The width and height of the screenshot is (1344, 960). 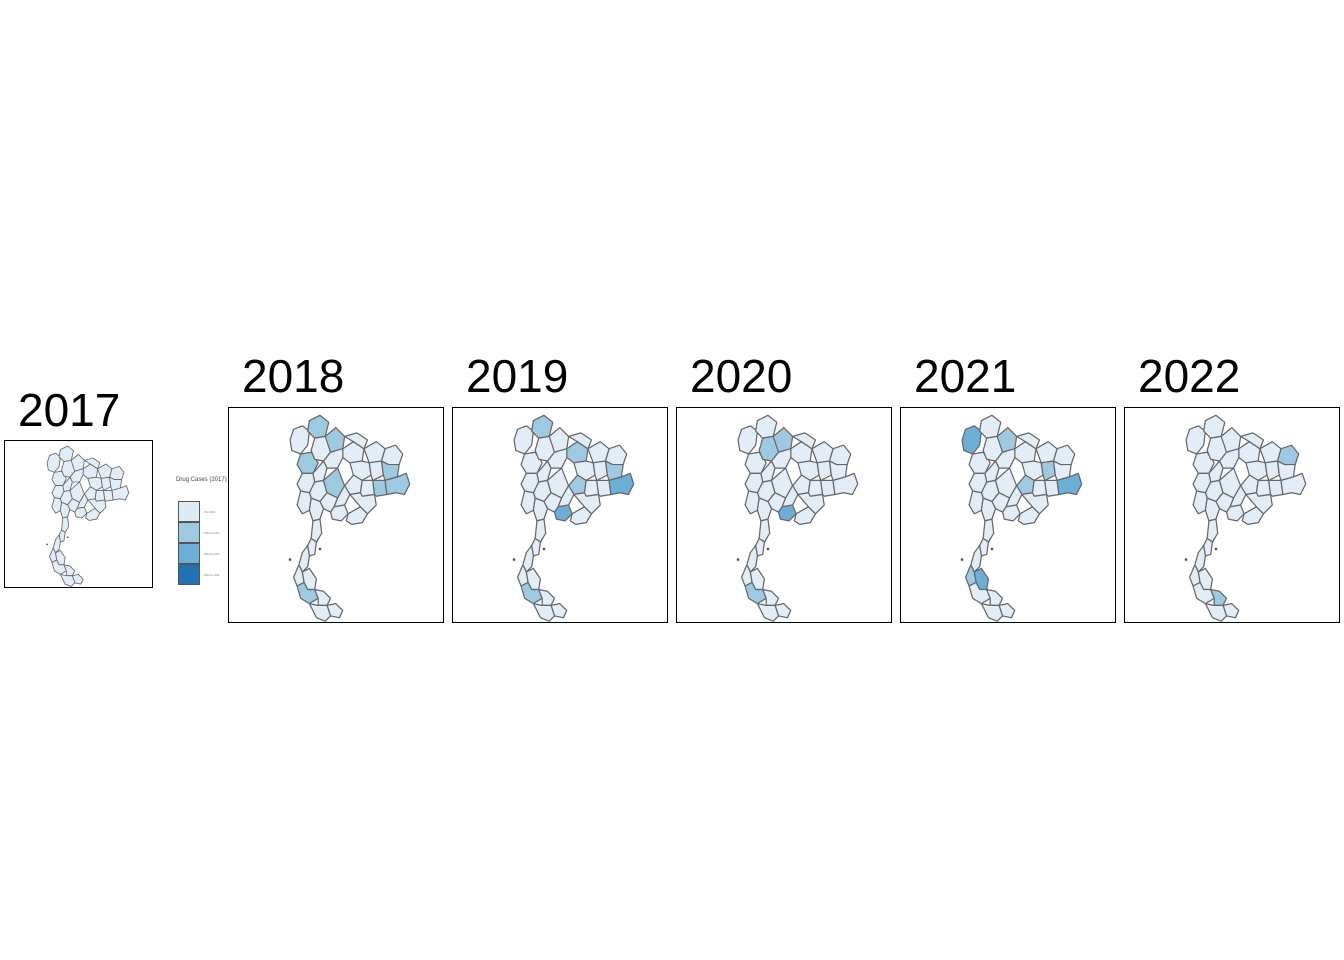 I want to click on thailand-map-2019, so click(x=573, y=518).